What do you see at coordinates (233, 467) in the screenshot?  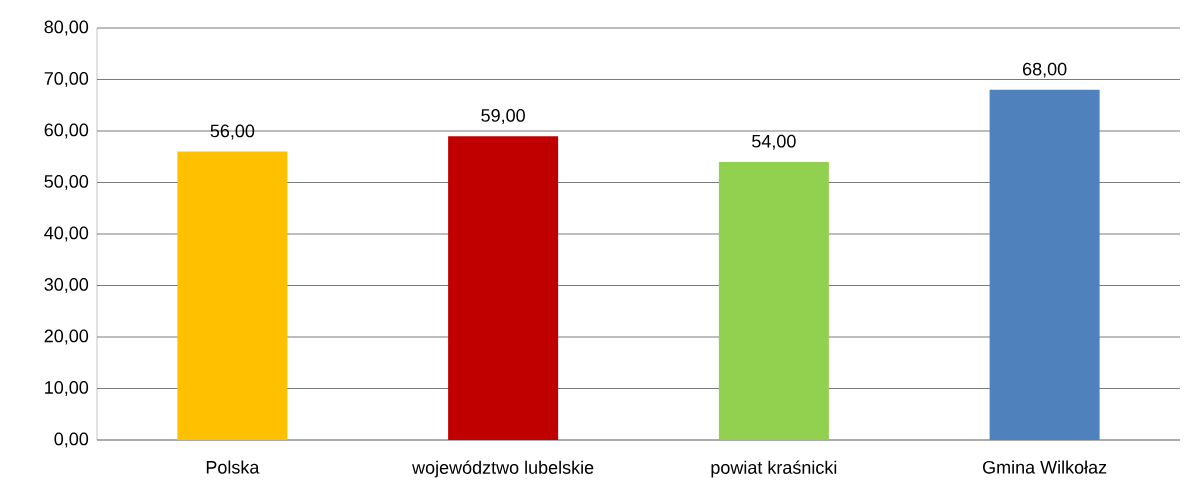 I see `x-tick-label: Polska` at bounding box center [233, 467].